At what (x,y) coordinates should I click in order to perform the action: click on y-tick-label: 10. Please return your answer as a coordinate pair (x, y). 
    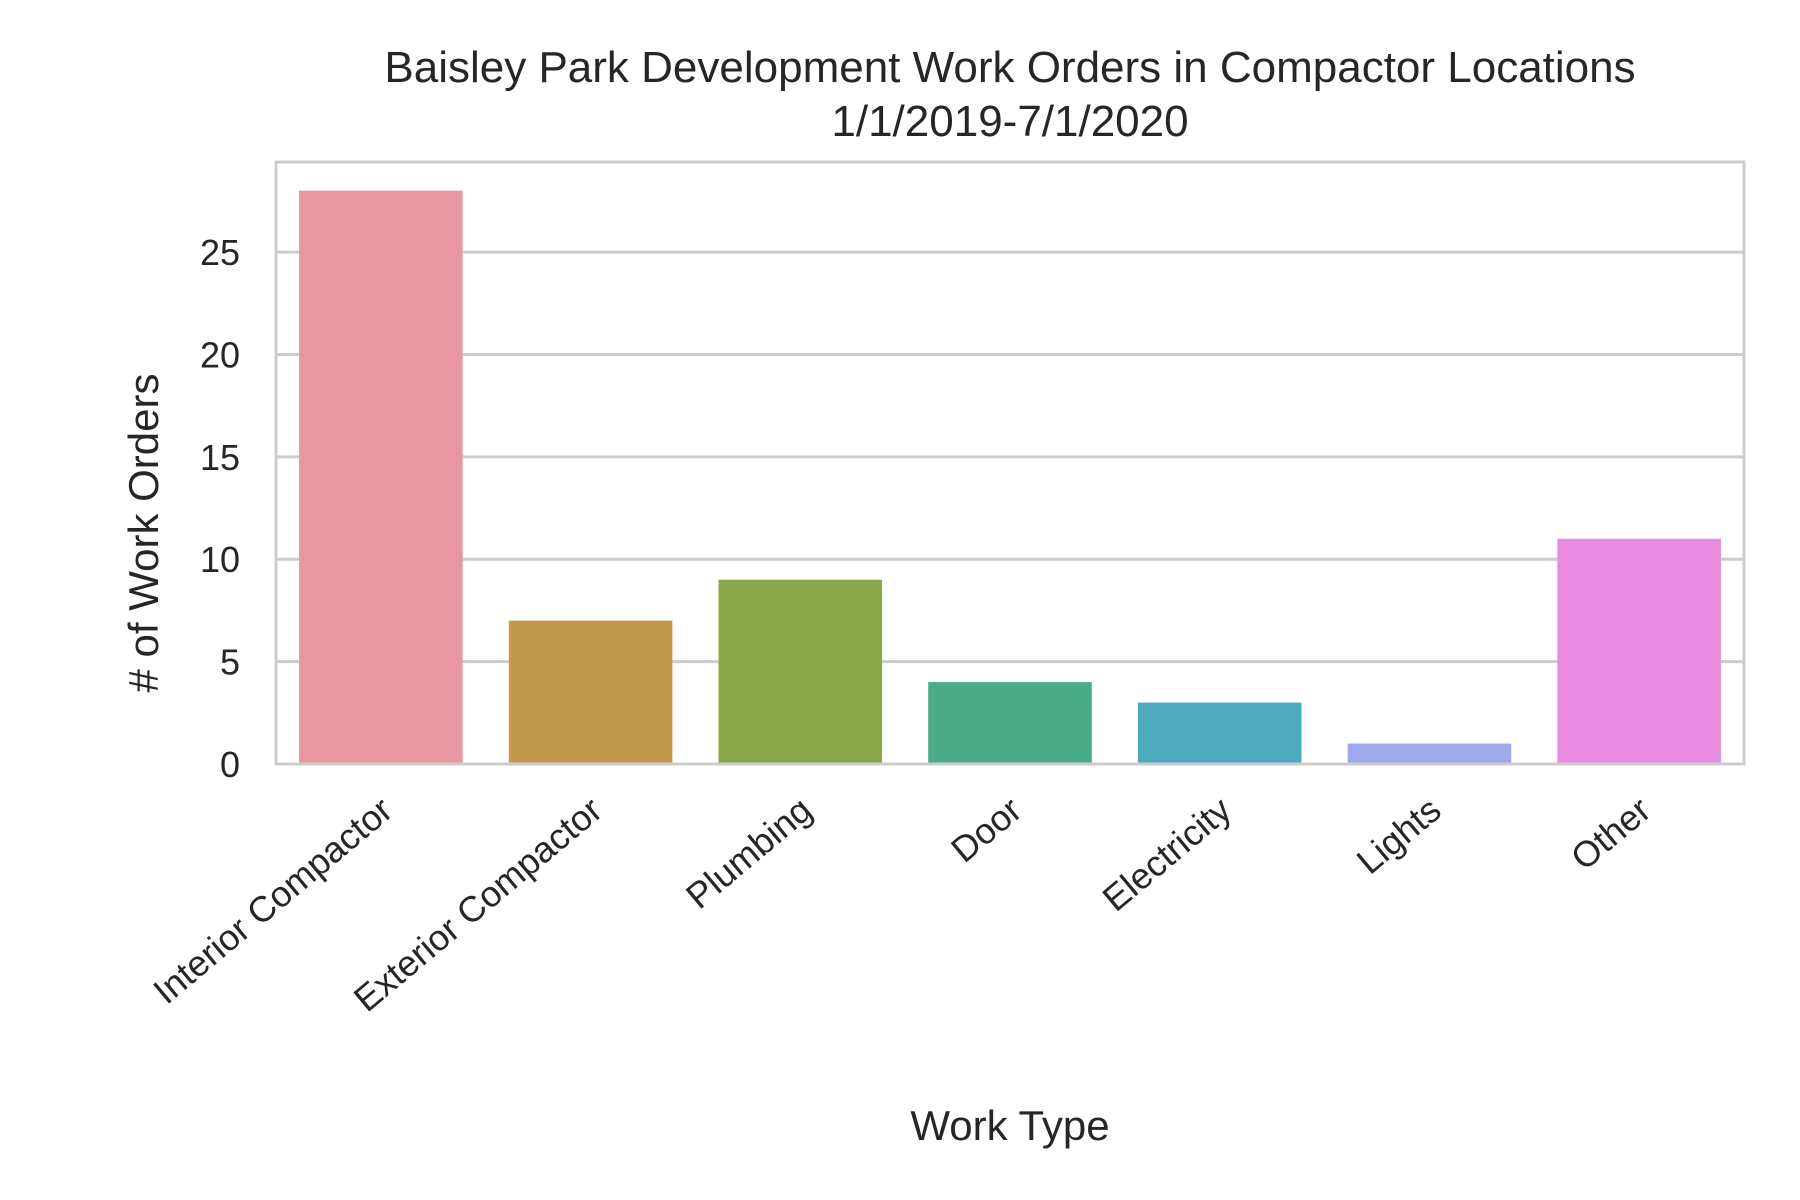
    Looking at the image, I should click on (220, 559).